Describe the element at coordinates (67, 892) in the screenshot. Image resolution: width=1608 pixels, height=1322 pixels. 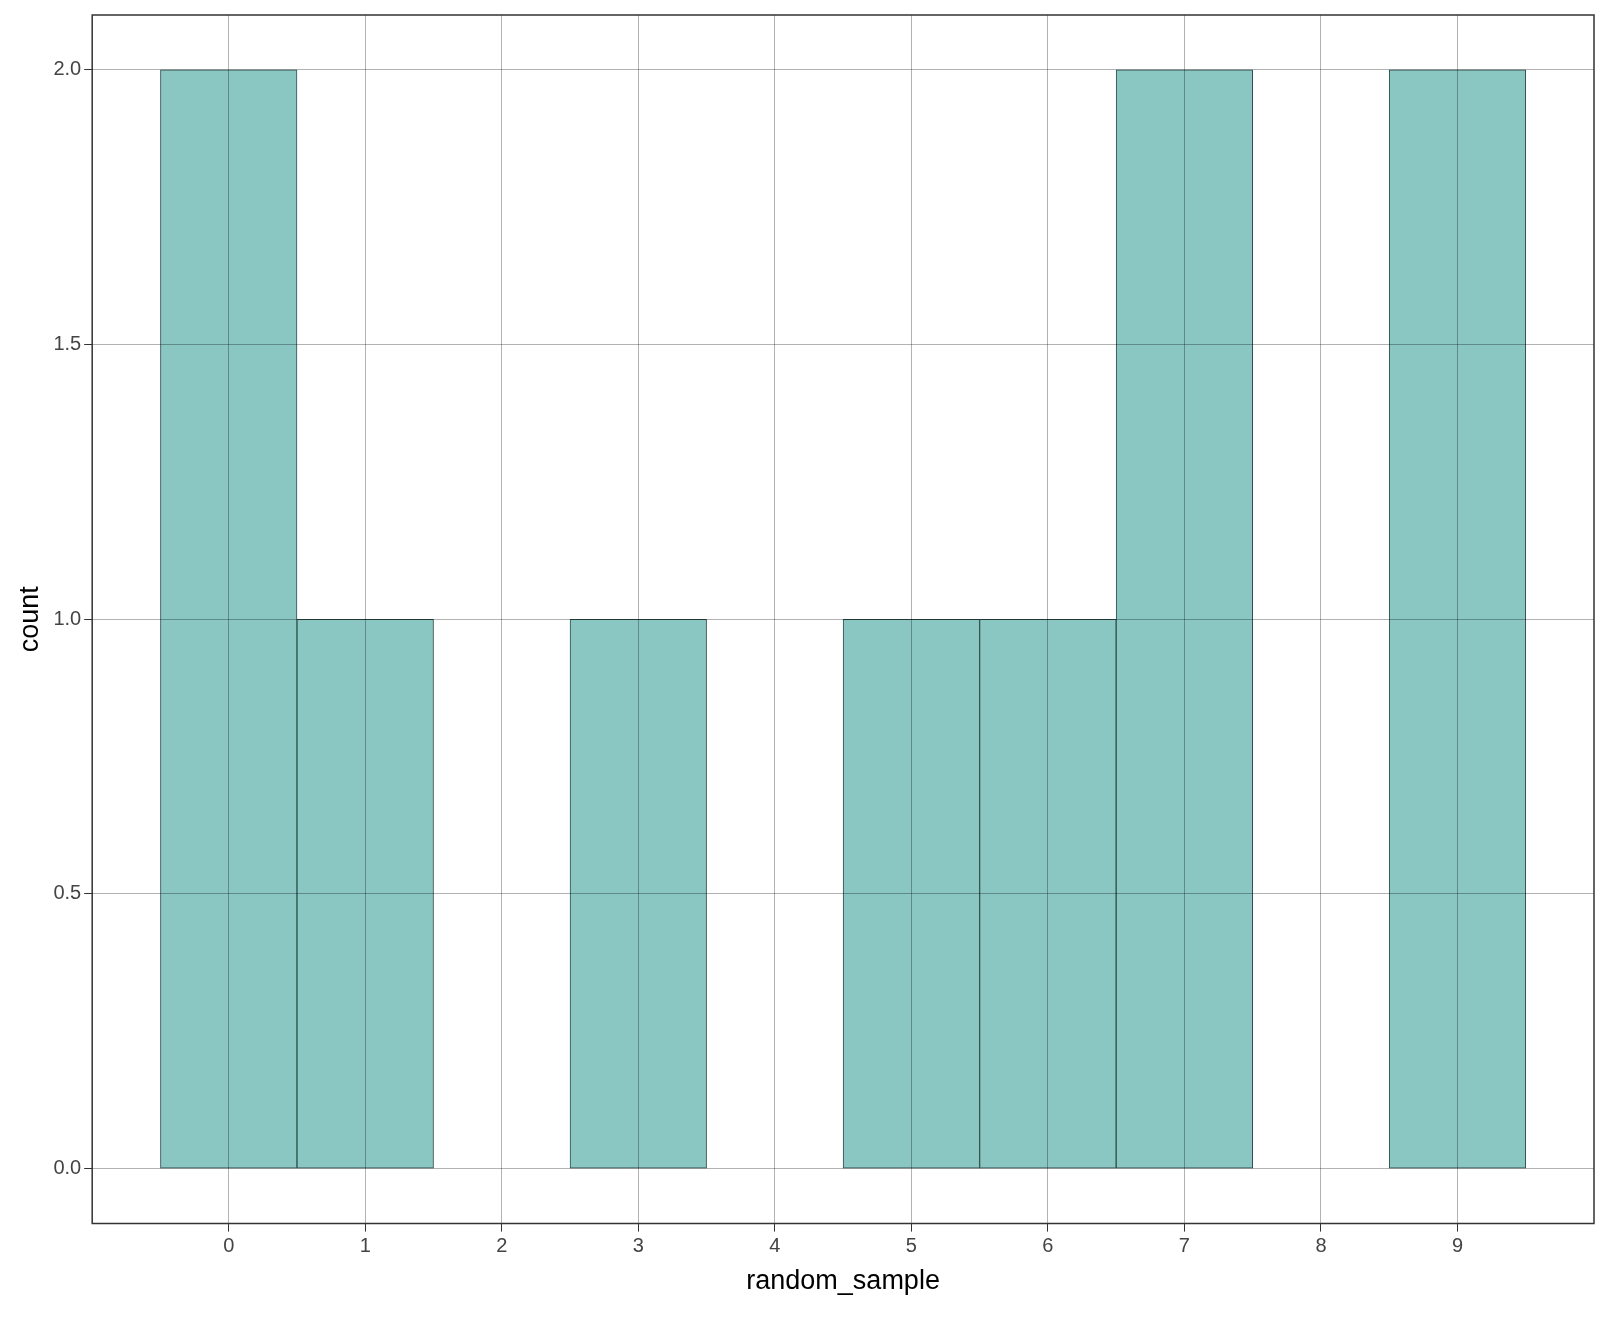
I see `y-tick-label: 0.5` at that location.